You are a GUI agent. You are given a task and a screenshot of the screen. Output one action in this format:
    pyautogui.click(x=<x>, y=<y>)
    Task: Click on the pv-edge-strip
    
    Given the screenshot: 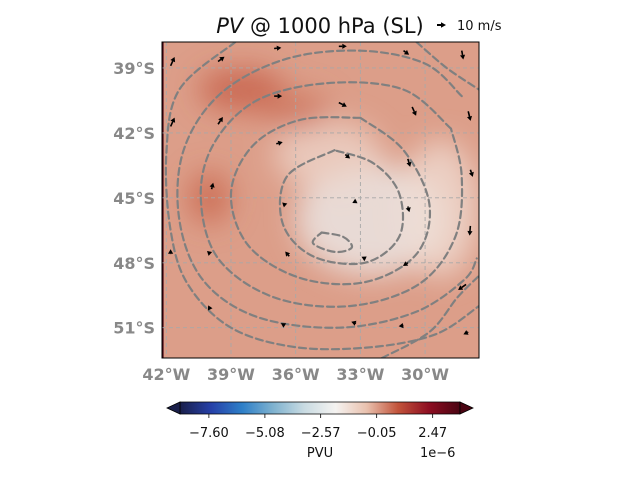 What is the action you would take?
    pyautogui.click(x=163, y=200)
    